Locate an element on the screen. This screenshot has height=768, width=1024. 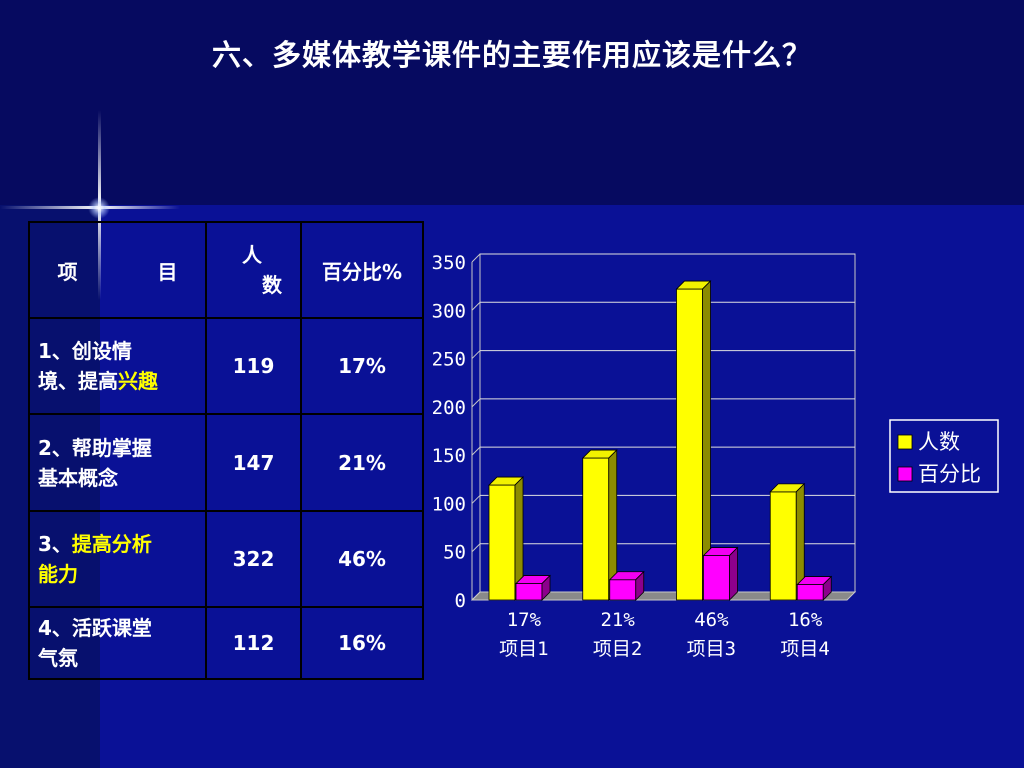
item-highlight-line2: 兴趣 is located at coordinates (138, 381).